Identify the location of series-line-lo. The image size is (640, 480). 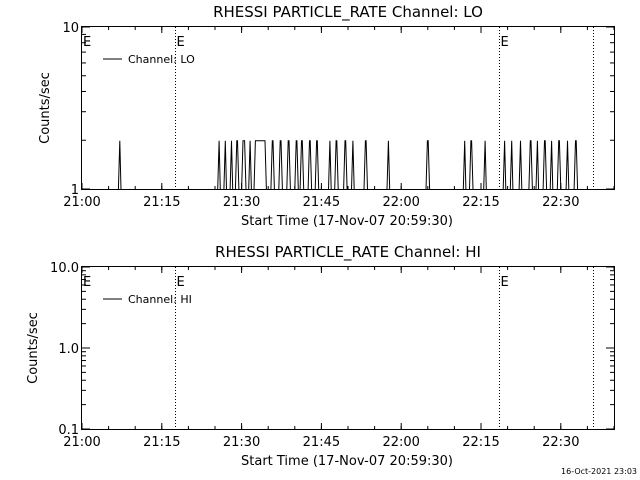
(348, 165).